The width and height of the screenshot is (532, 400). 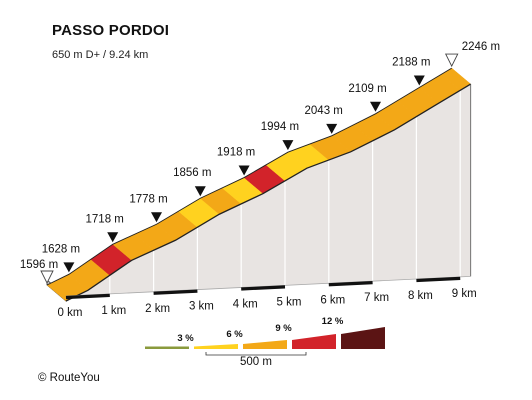 What do you see at coordinates (367, 89) in the screenshot?
I see `marker-elevation-label: 2109 m` at bounding box center [367, 89].